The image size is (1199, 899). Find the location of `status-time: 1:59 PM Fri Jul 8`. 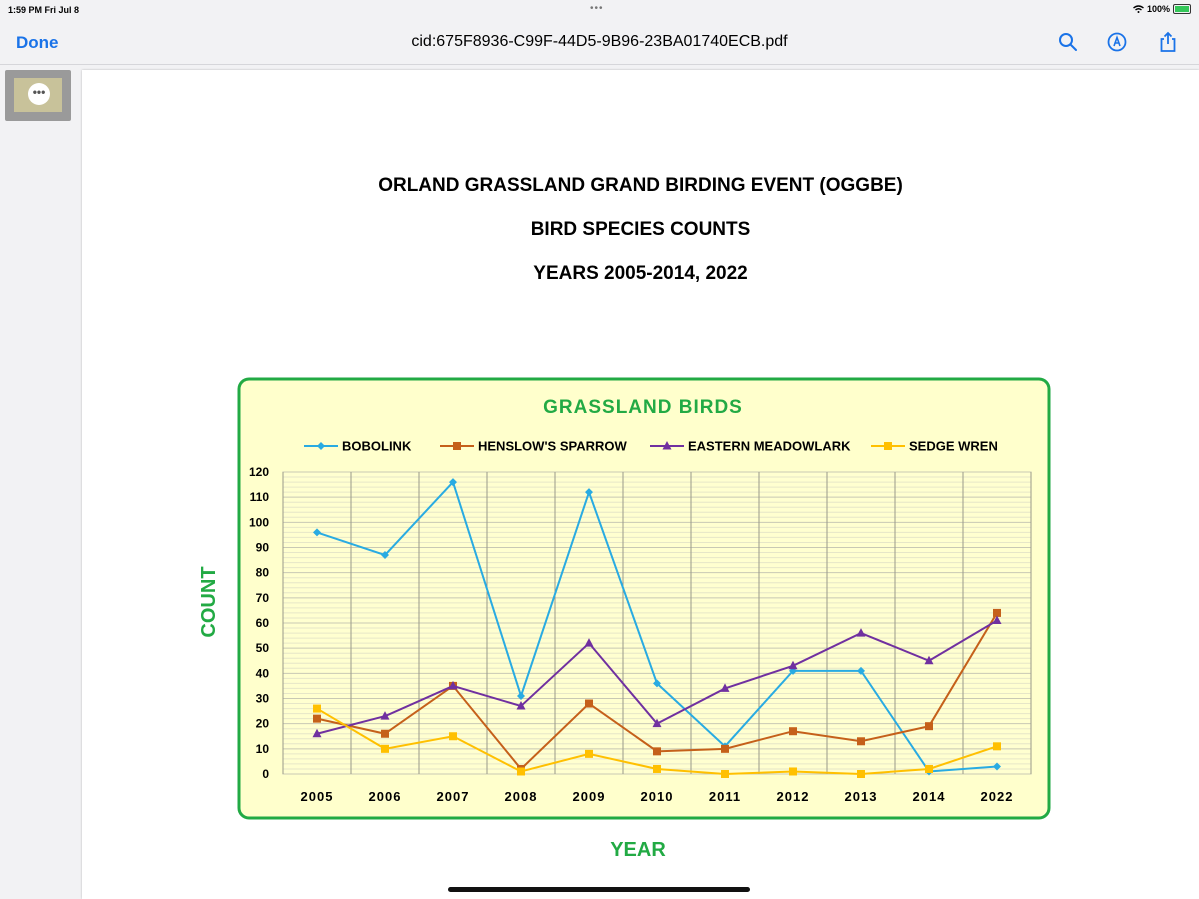

status-time: 1:59 PM Fri Jul 8 is located at coordinates (44, 10).